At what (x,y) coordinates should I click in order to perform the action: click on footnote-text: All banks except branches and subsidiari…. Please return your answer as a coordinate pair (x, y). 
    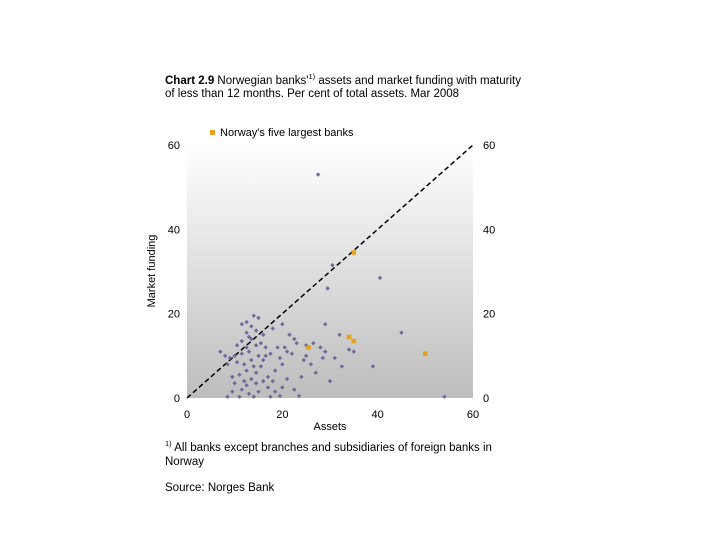
    Looking at the image, I should click on (328, 454).